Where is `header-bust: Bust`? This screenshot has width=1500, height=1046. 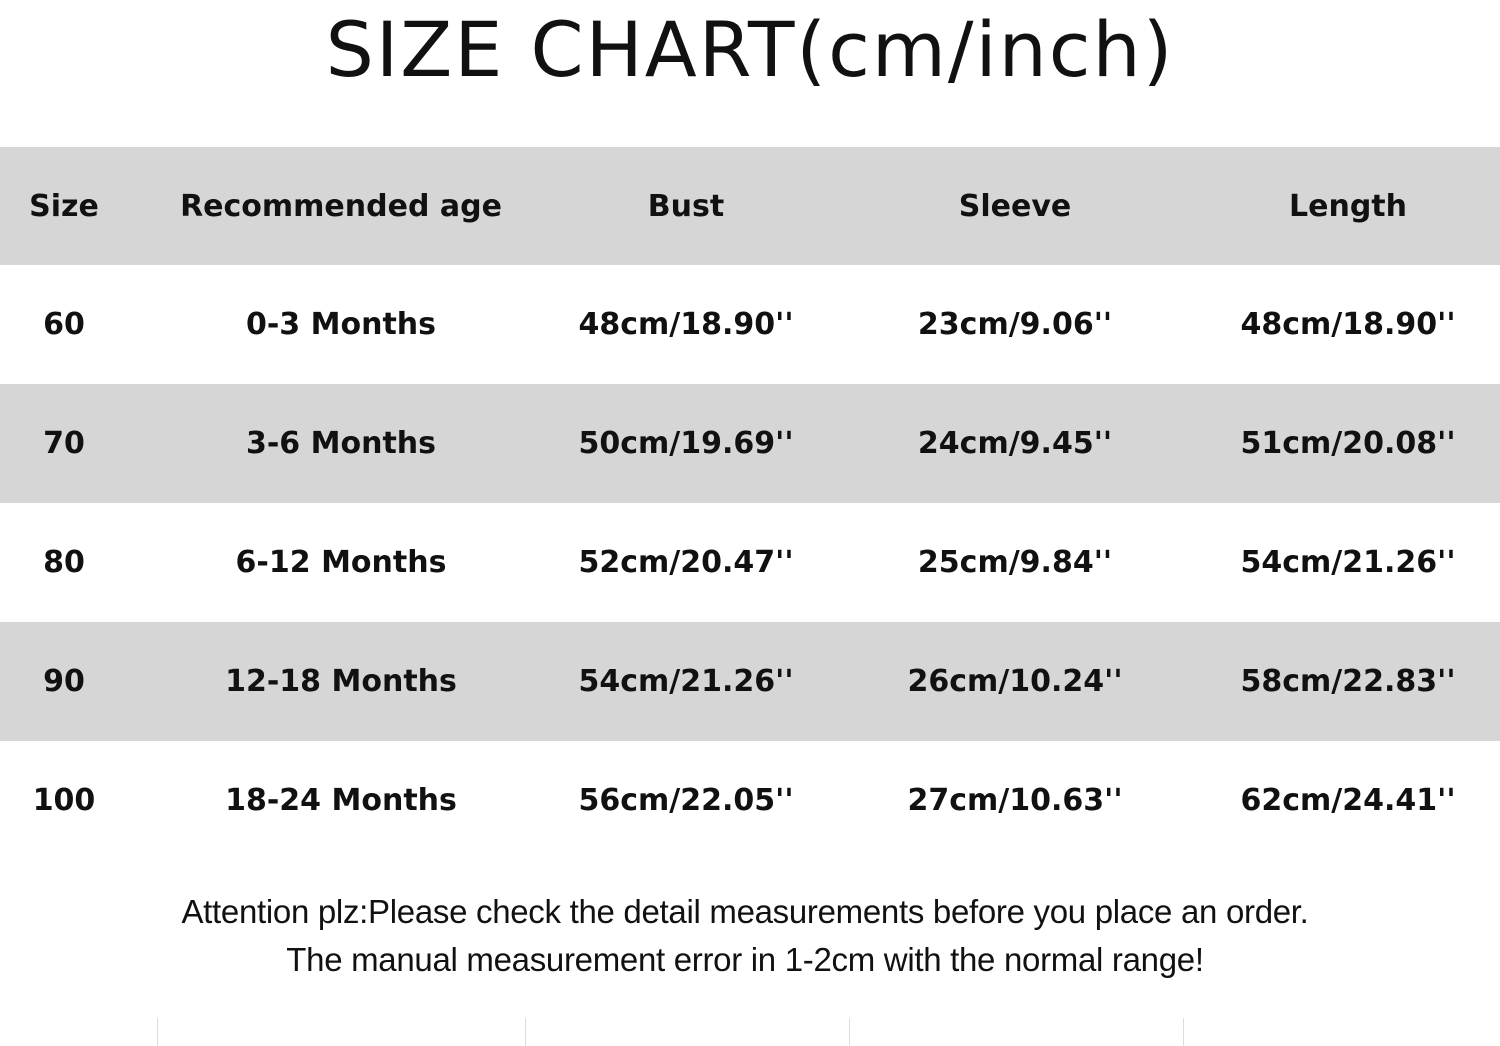 header-bust: Bust is located at coordinates (686, 206).